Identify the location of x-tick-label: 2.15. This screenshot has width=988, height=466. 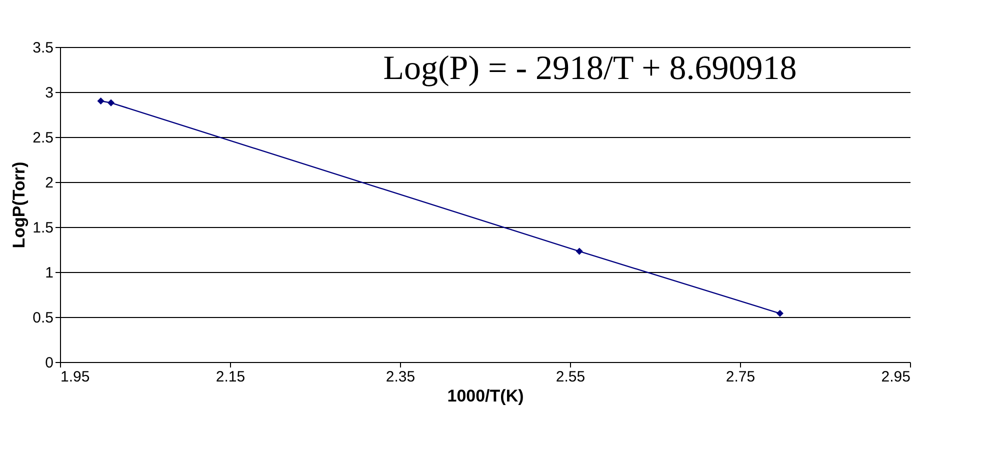
(231, 377).